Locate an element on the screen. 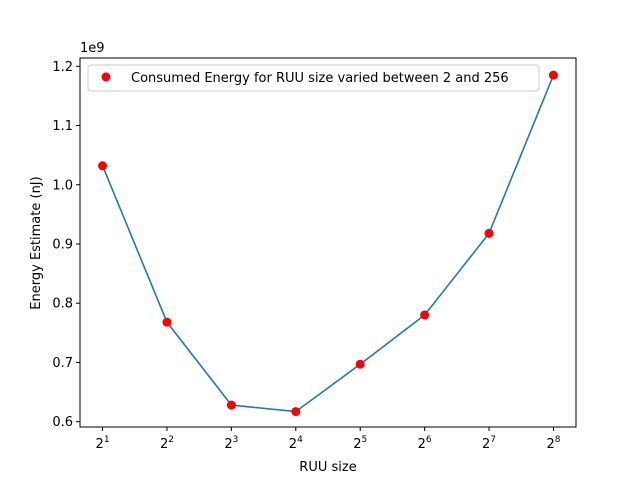 The height and width of the screenshot is (480, 640). x-tick-label: 21 is located at coordinates (103, 443).